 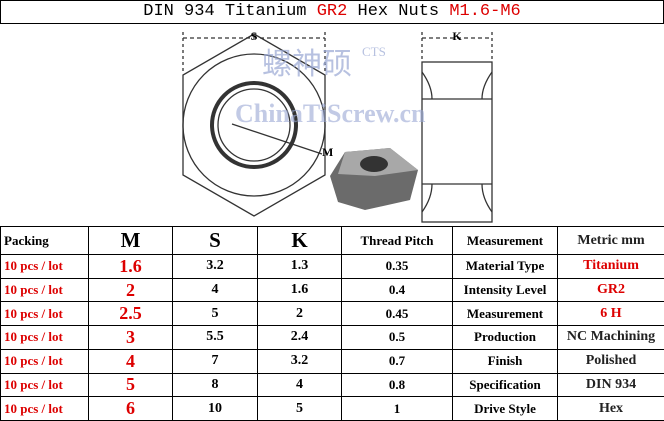 What do you see at coordinates (397, 240) in the screenshot?
I see `table-cell: Thread Pitch` at bounding box center [397, 240].